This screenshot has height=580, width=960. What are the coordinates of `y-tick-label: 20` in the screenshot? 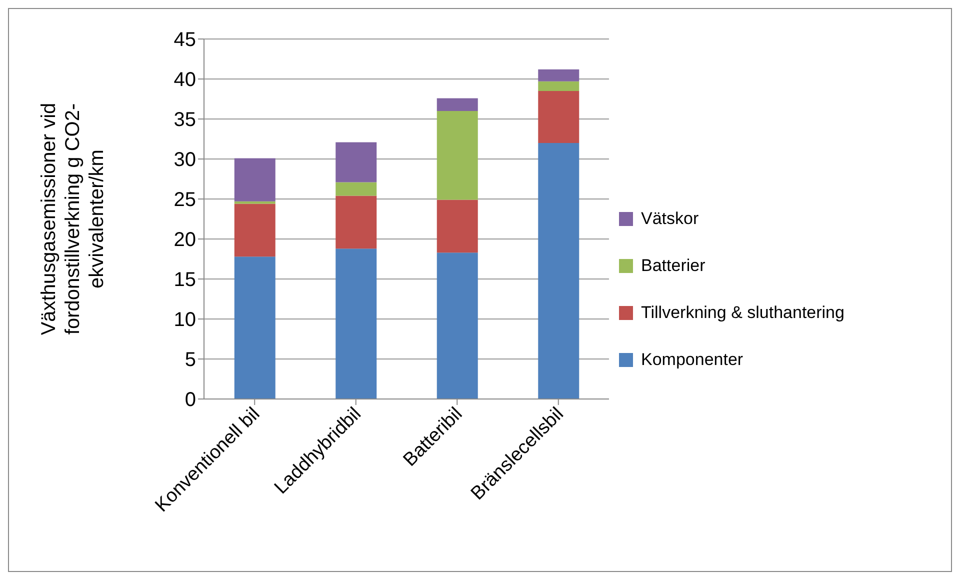 It's located at (185, 240).